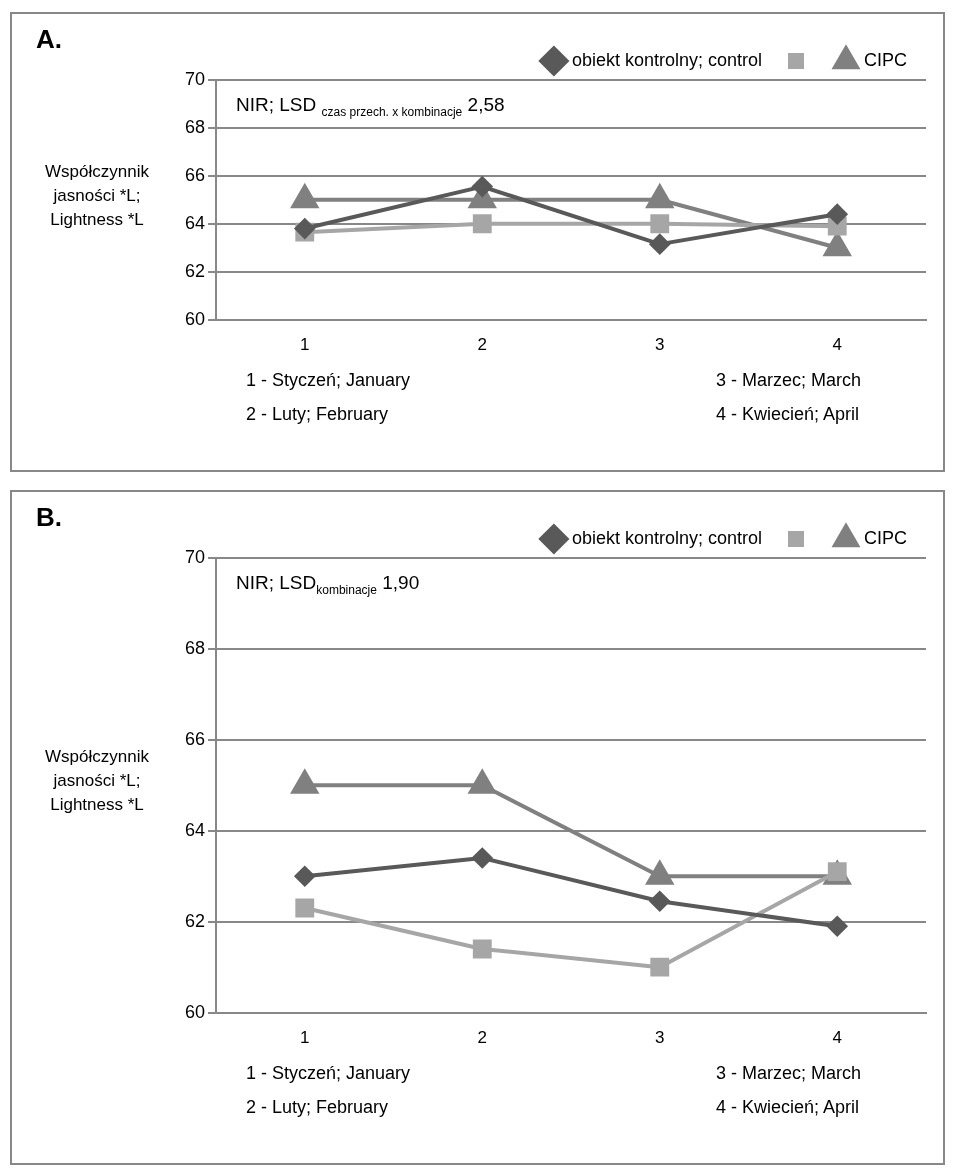  What do you see at coordinates (370, 106) in the screenshot?
I see `annotation: NIR; LSD $_{czas przech. x kombinacje}$ 2,58` at bounding box center [370, 106].